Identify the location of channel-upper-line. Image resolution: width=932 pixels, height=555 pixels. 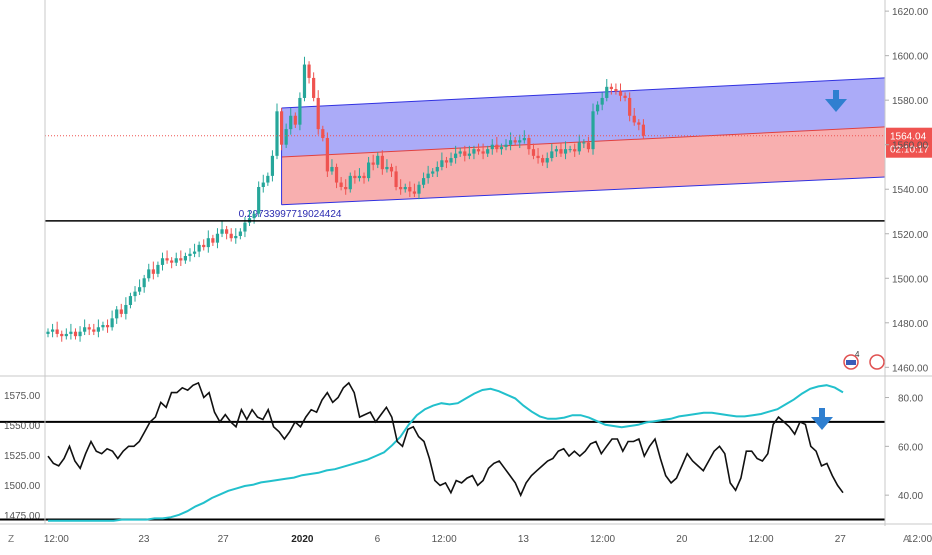
(583, 93).